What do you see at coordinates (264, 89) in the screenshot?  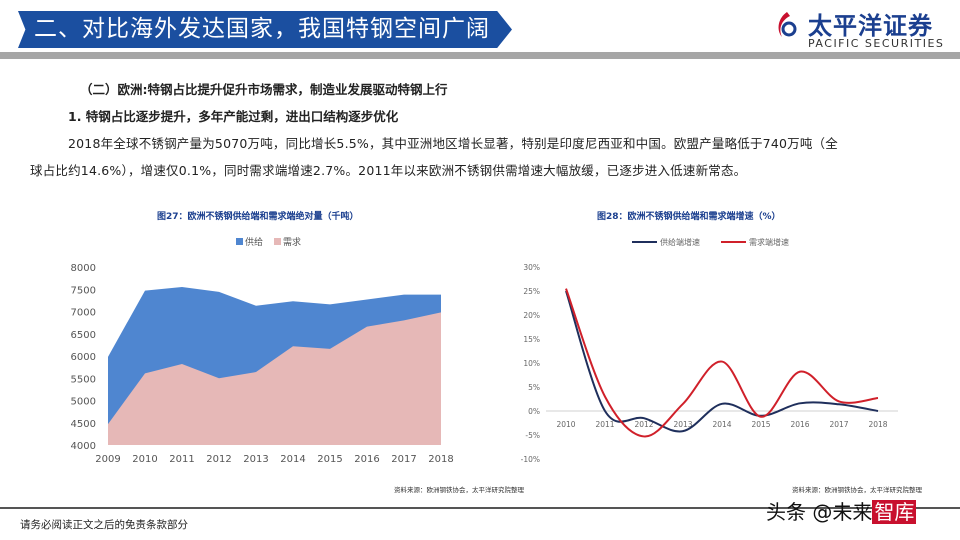 I see `section-heading: （二）欧洲:特钢占比提升促升市场需求，制造业发展驱动特钢上行` at bounding box center [264, 89].